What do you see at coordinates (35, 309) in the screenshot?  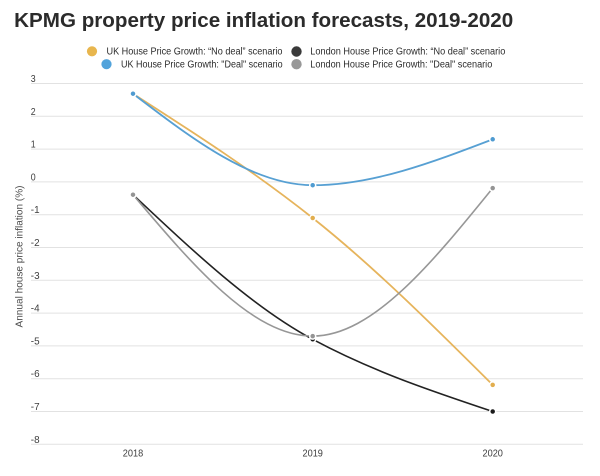 I see `svg-text: -4` at bounding box center [35, 309].